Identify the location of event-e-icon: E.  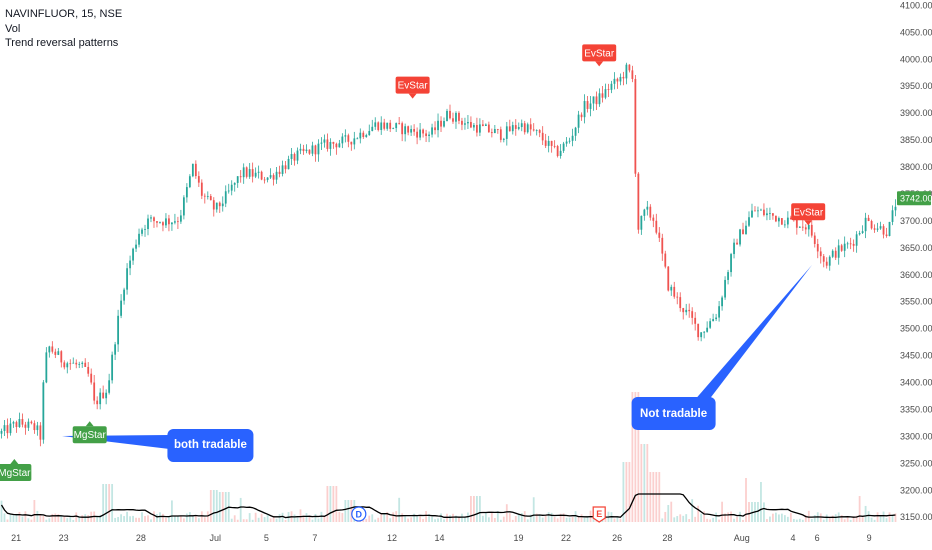
(599, 514).